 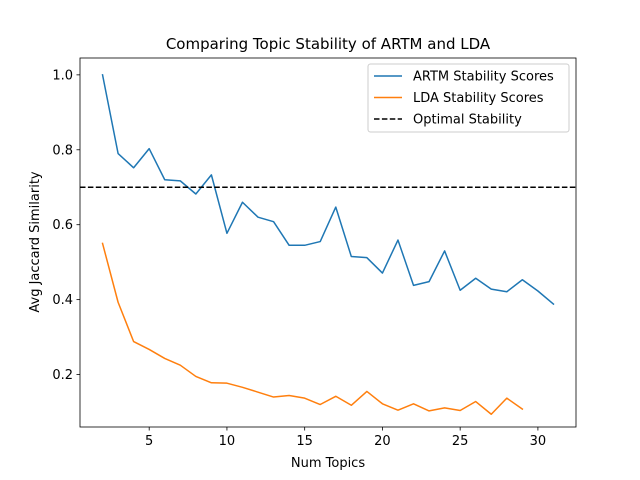 I want to click on x-tick-label: 15, so click(x=304, y=441).